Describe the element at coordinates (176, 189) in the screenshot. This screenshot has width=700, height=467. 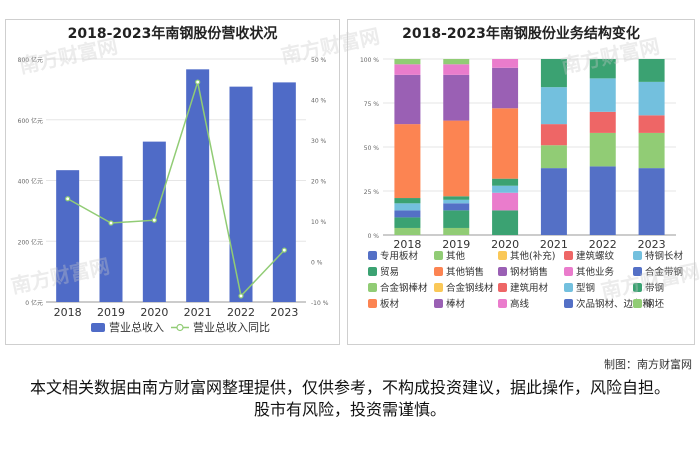
I see `yoy-line` at that location.